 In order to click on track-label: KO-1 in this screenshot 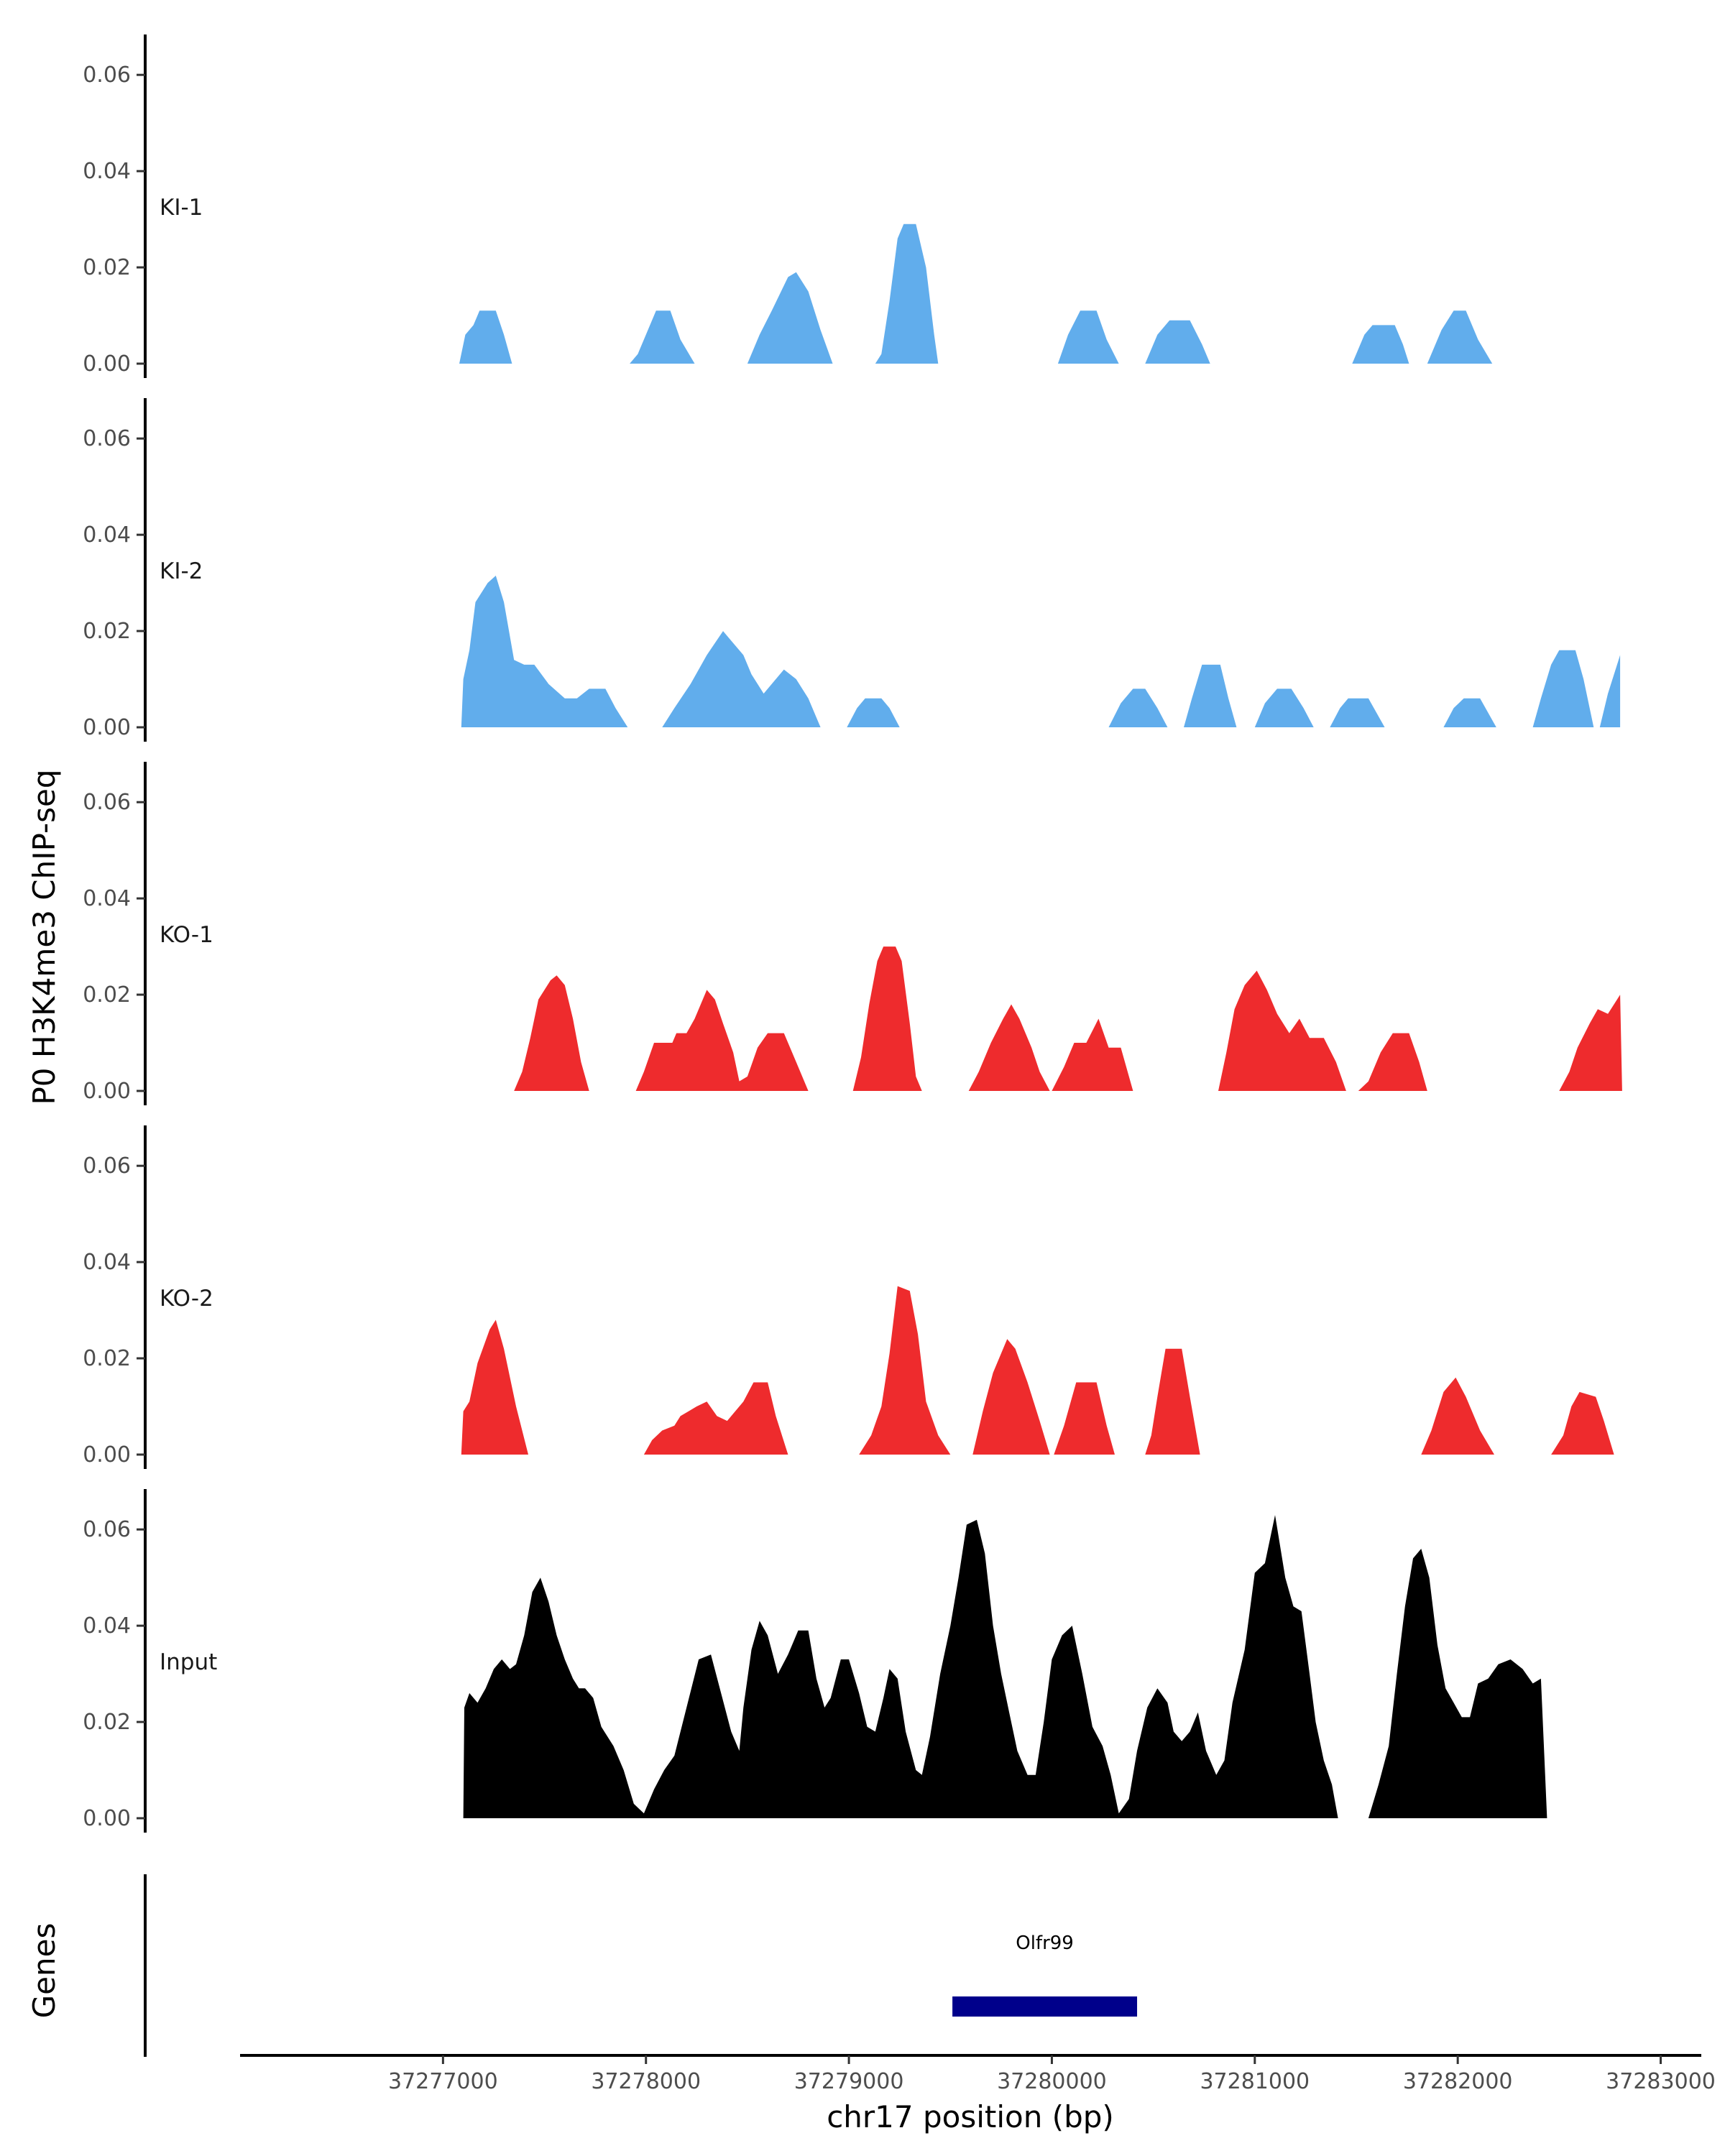, I will do `click(186, 935)`.